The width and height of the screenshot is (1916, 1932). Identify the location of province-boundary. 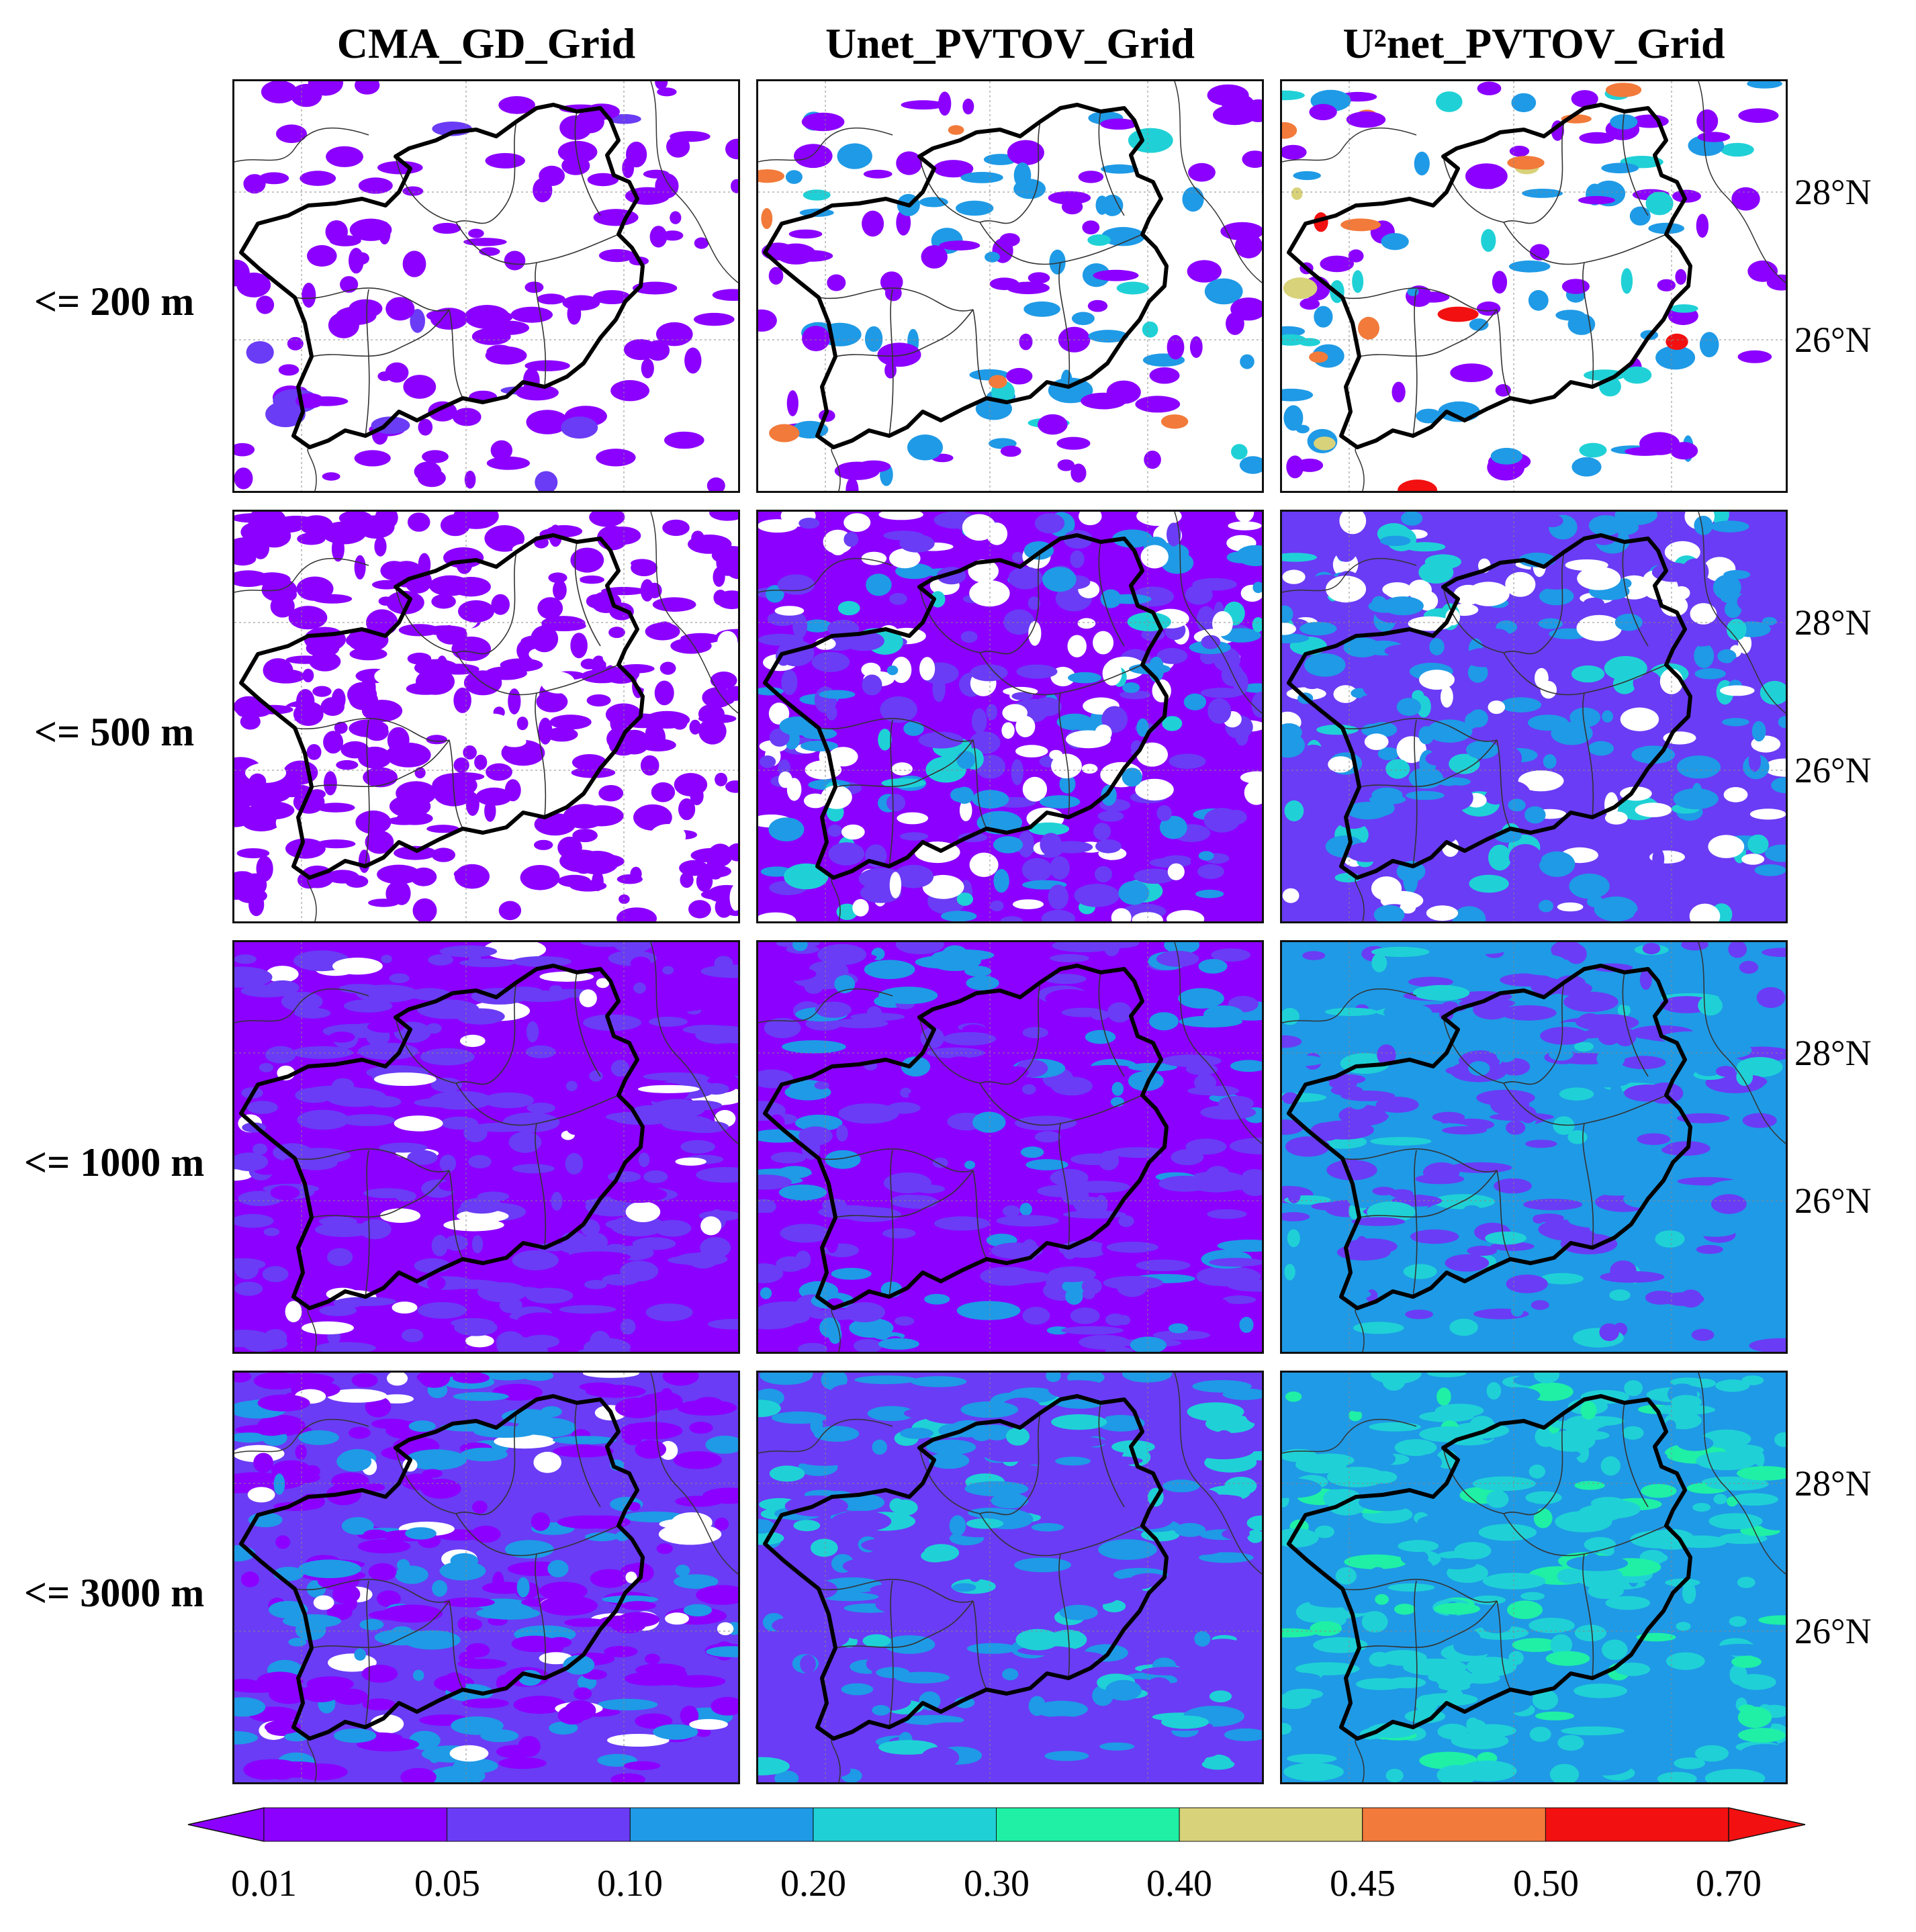
(966, 1137).